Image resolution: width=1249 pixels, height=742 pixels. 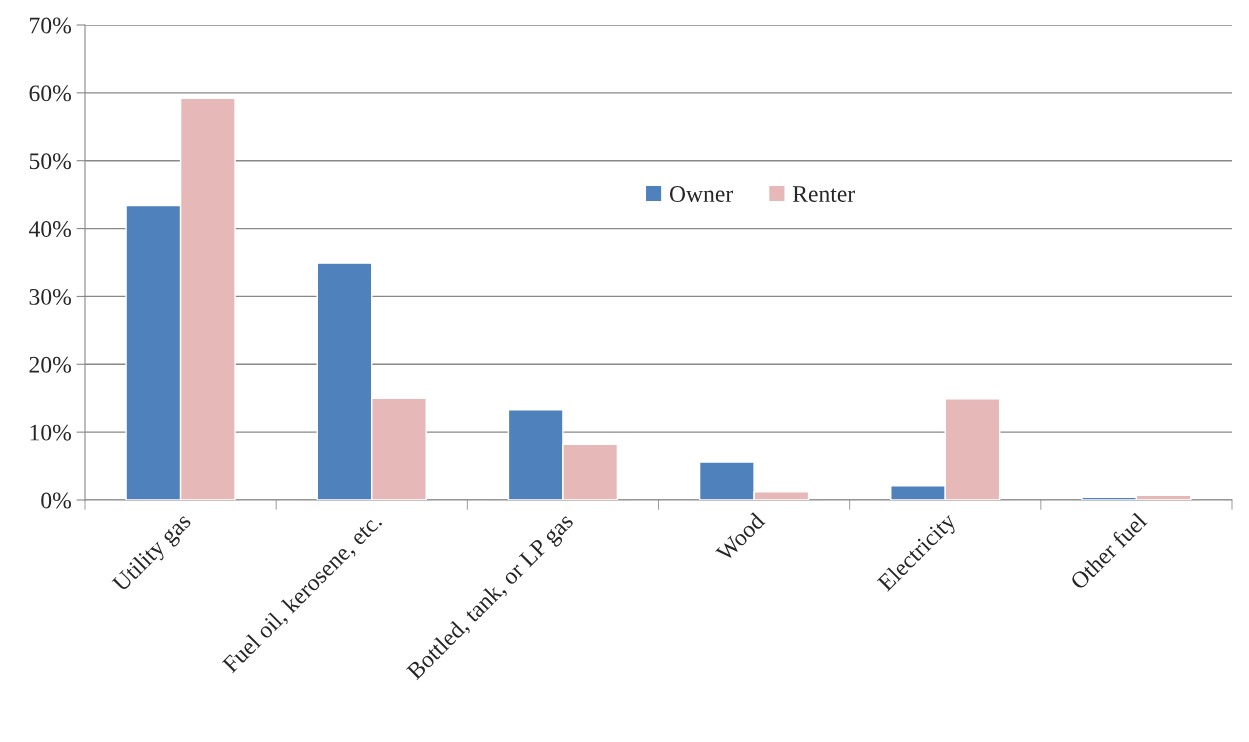 What do you see at coordinates (50, 93) in the screenshot?
I see `y-tick-label: 60%` at bounding box center [50, 93].